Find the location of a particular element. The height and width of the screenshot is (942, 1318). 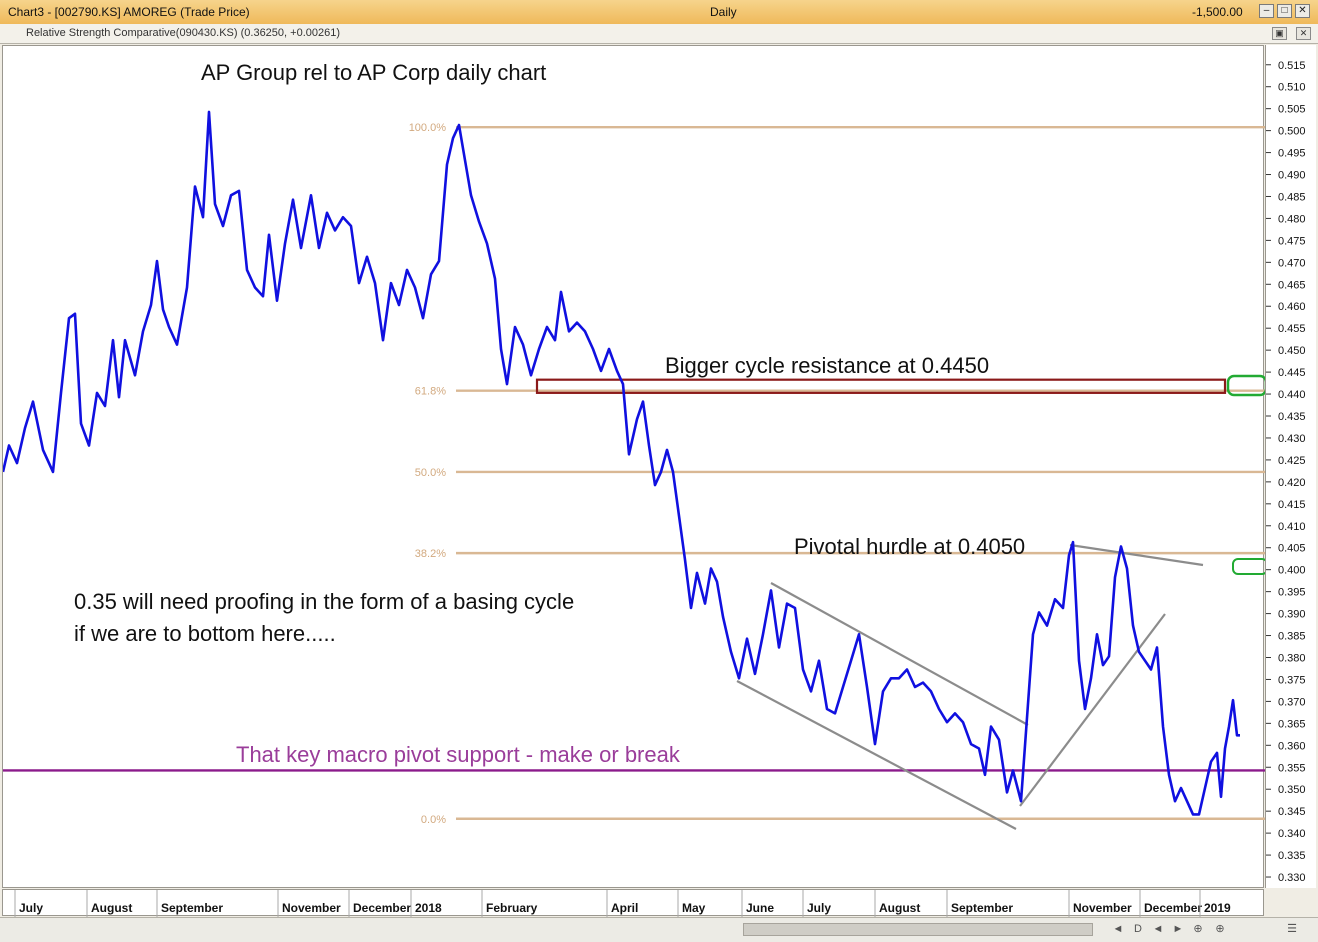

fib-level-label-1: 61.8% is located at coordinates (430, 392).